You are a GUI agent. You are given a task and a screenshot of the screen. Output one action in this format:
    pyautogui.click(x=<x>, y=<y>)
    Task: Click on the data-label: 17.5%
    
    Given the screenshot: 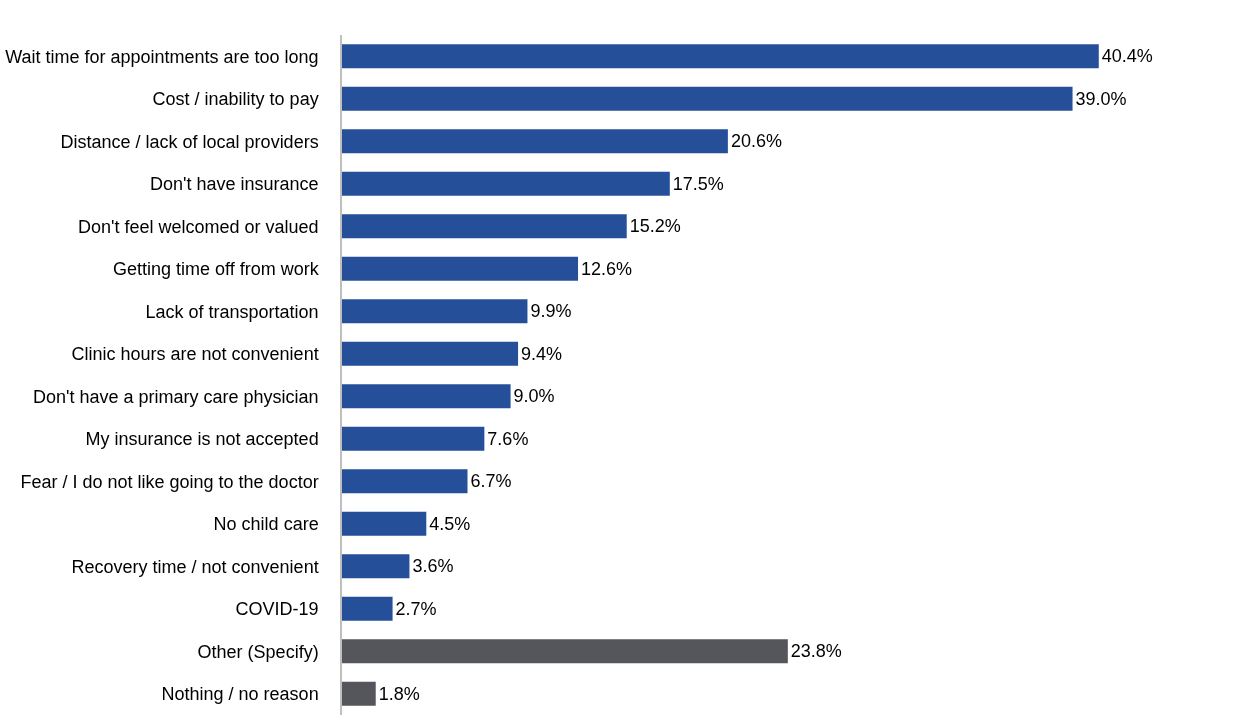 What is the action you would take?
    pyautogui.click(x=698, y=183)
    